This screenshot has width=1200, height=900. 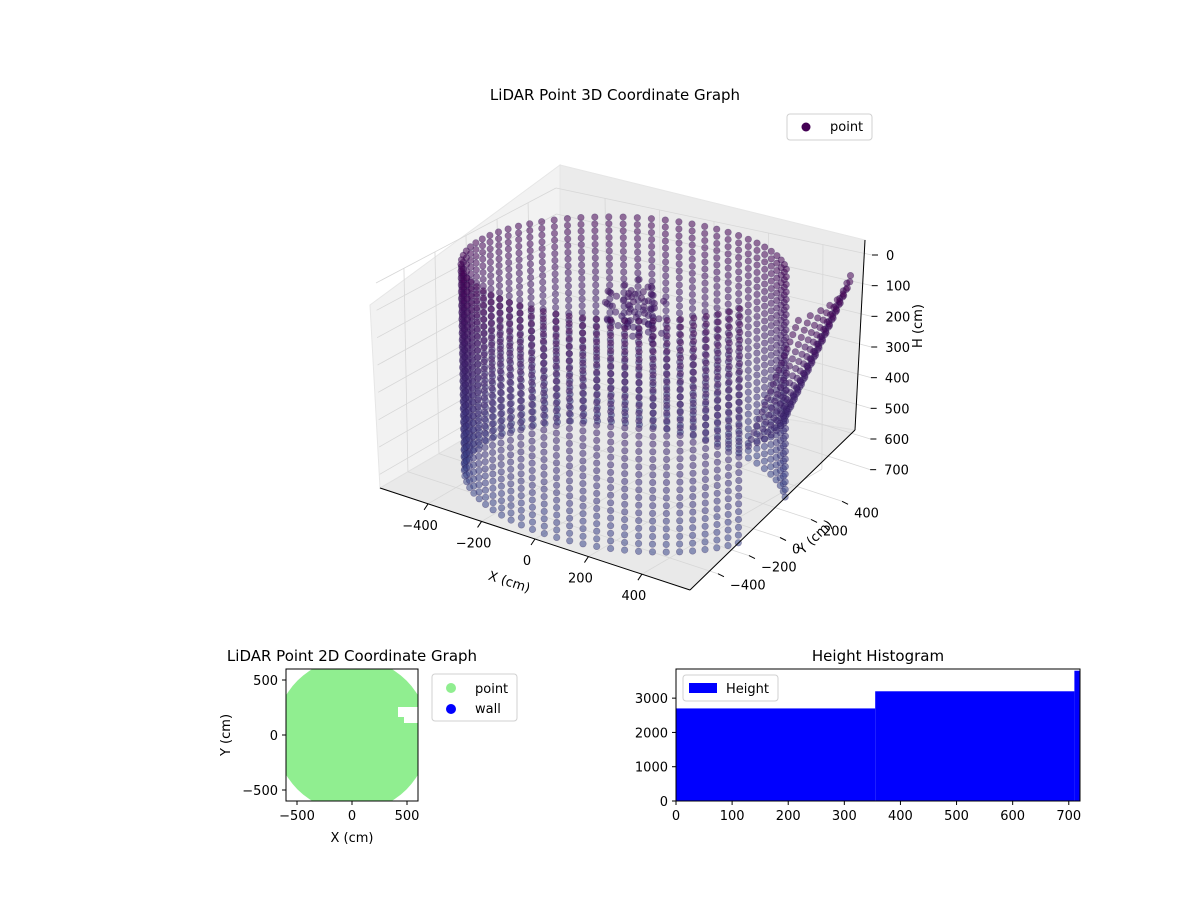 What do you see at coordinates (714, 221) in the screenshot?
I see `grid-line-z-right` at bounding box center [714, 221].